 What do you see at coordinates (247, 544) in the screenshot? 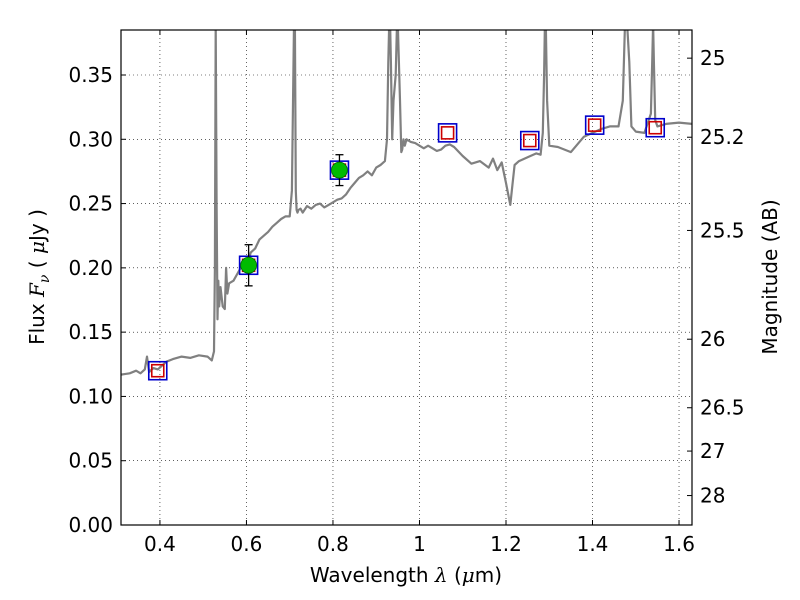
I see `x-tick-label: 0.6` at bounding box center [247, 544].